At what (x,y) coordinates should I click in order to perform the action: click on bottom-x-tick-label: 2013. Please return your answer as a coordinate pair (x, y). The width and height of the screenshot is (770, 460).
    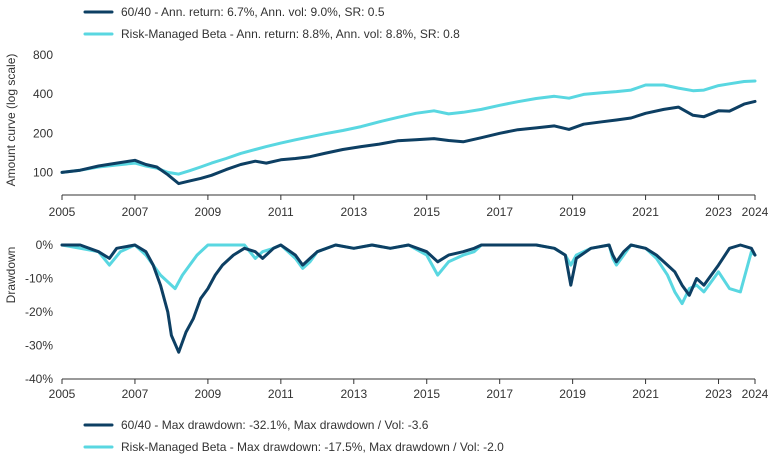
    Looking at the image, I should click on (353, 394).